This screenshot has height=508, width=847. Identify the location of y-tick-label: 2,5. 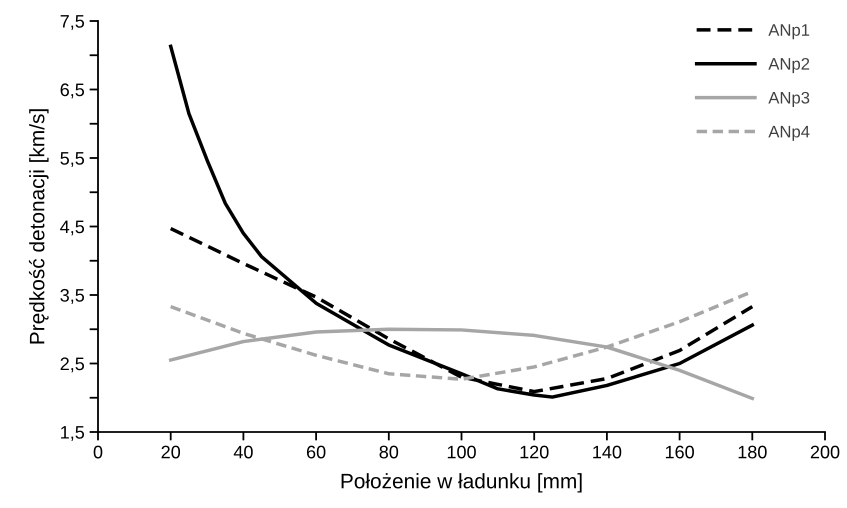
(72, 364).